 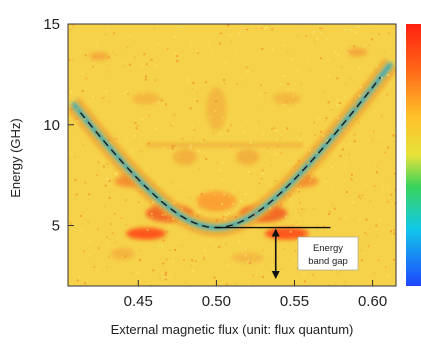 What do you see at coordinates (328, 261) in the screenshot?
I see `annotation-line-2: band gap` at bounding box center [328, 261].